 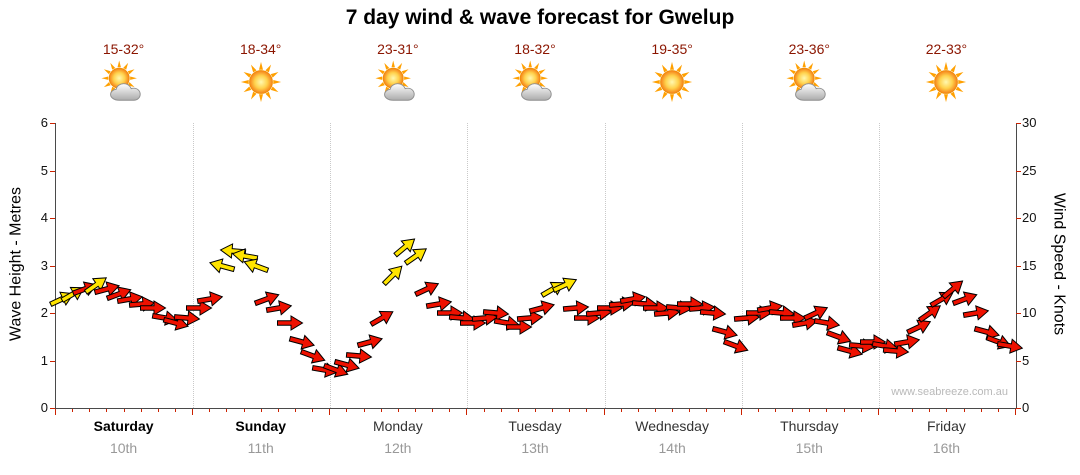 I want to click on day-name-thursday: Thursday, so click(x=809, y=426).